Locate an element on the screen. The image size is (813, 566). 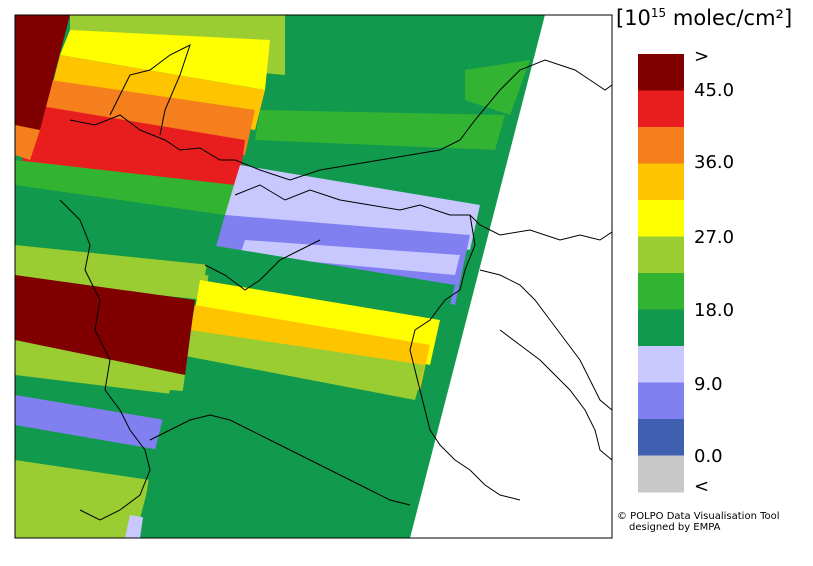
swath-pixel-green-sw is located at coordinates (87, 452).